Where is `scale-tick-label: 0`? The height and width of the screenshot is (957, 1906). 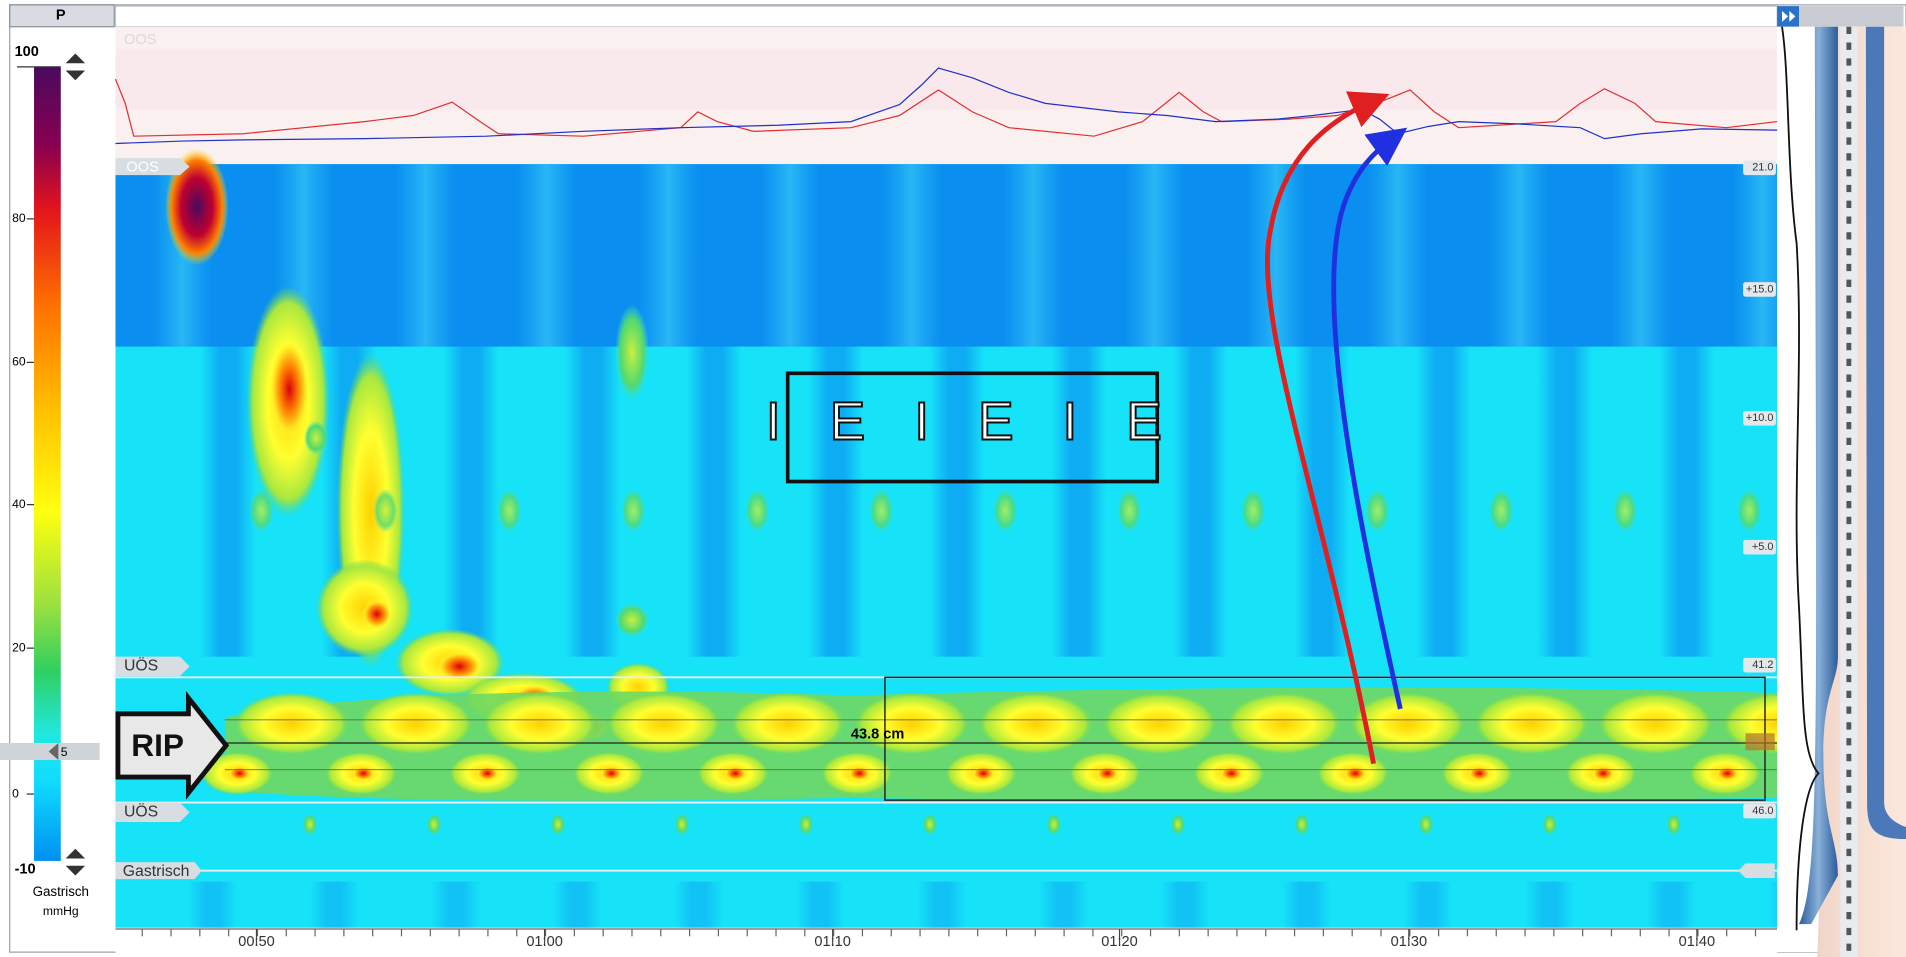 scale-tick-label: 0 is located at coordinates (15, 793).